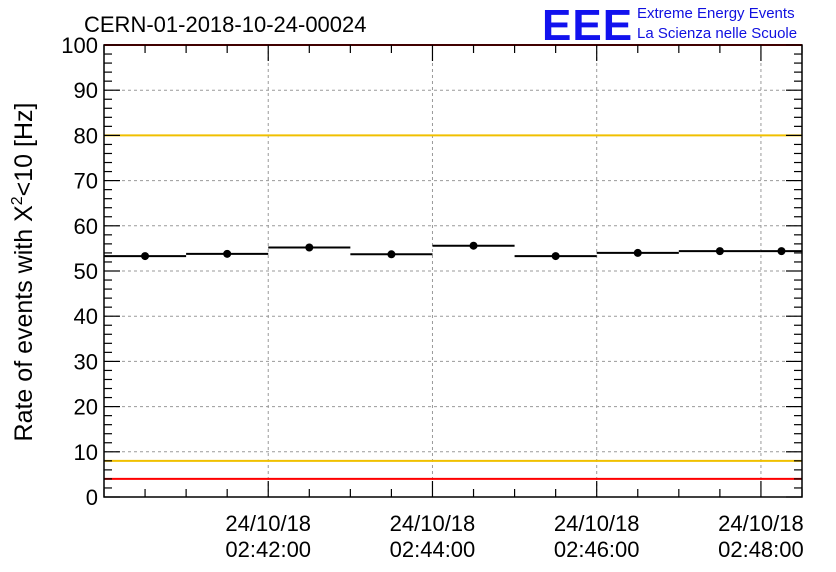 Image resolution: width=836 pixels, height=572 pixels. Describe the element at coordinates (597, 549) in the screenshot. I see `x-tick-label-time: 02:46:00` at that location.